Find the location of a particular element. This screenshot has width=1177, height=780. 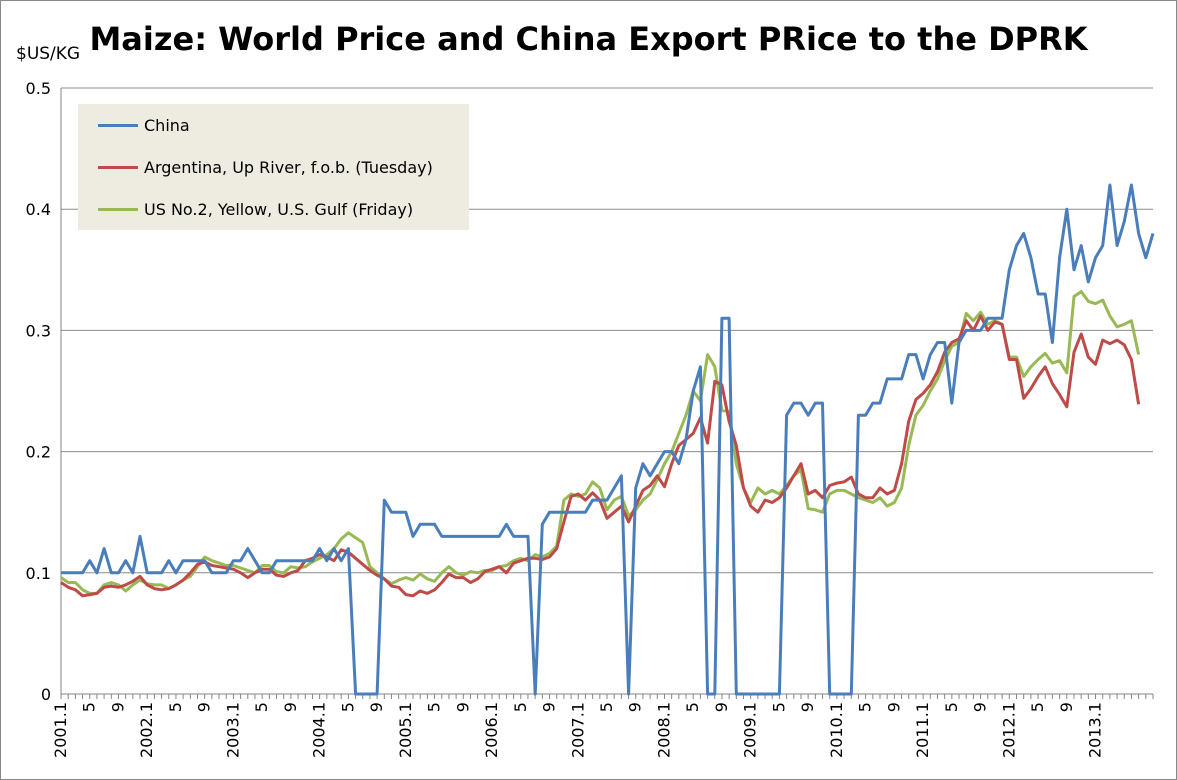

y-tick-label: 0.4 is located at coordinates (38, 209).